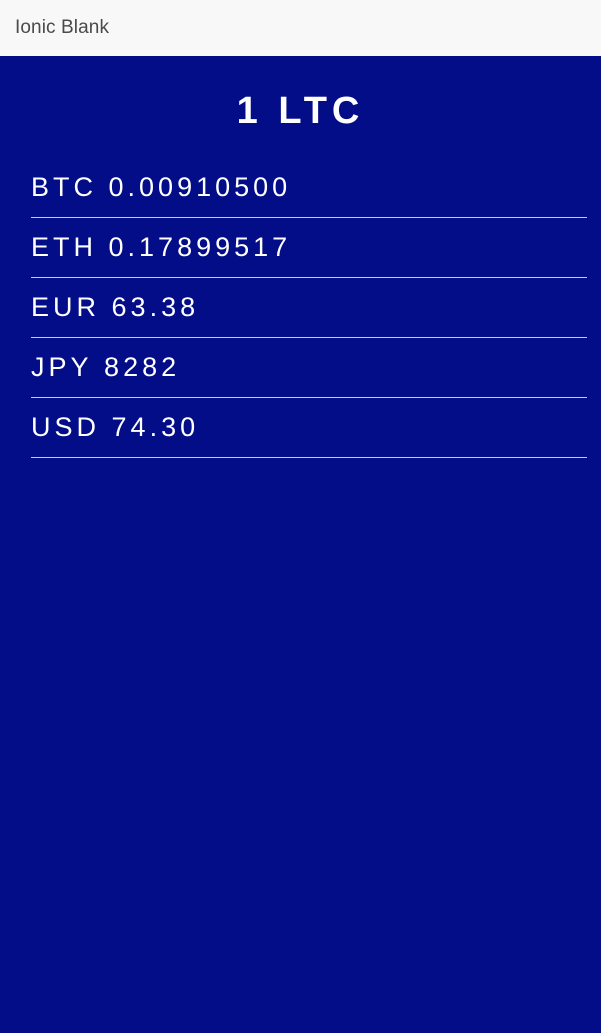  I want to click on currency-value: 63.38, so click(155, 307).